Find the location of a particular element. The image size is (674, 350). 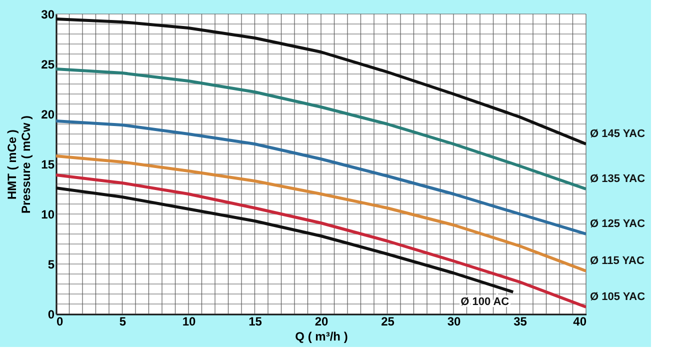

x-tick-label: 15 is located at coordinates (255, 321).